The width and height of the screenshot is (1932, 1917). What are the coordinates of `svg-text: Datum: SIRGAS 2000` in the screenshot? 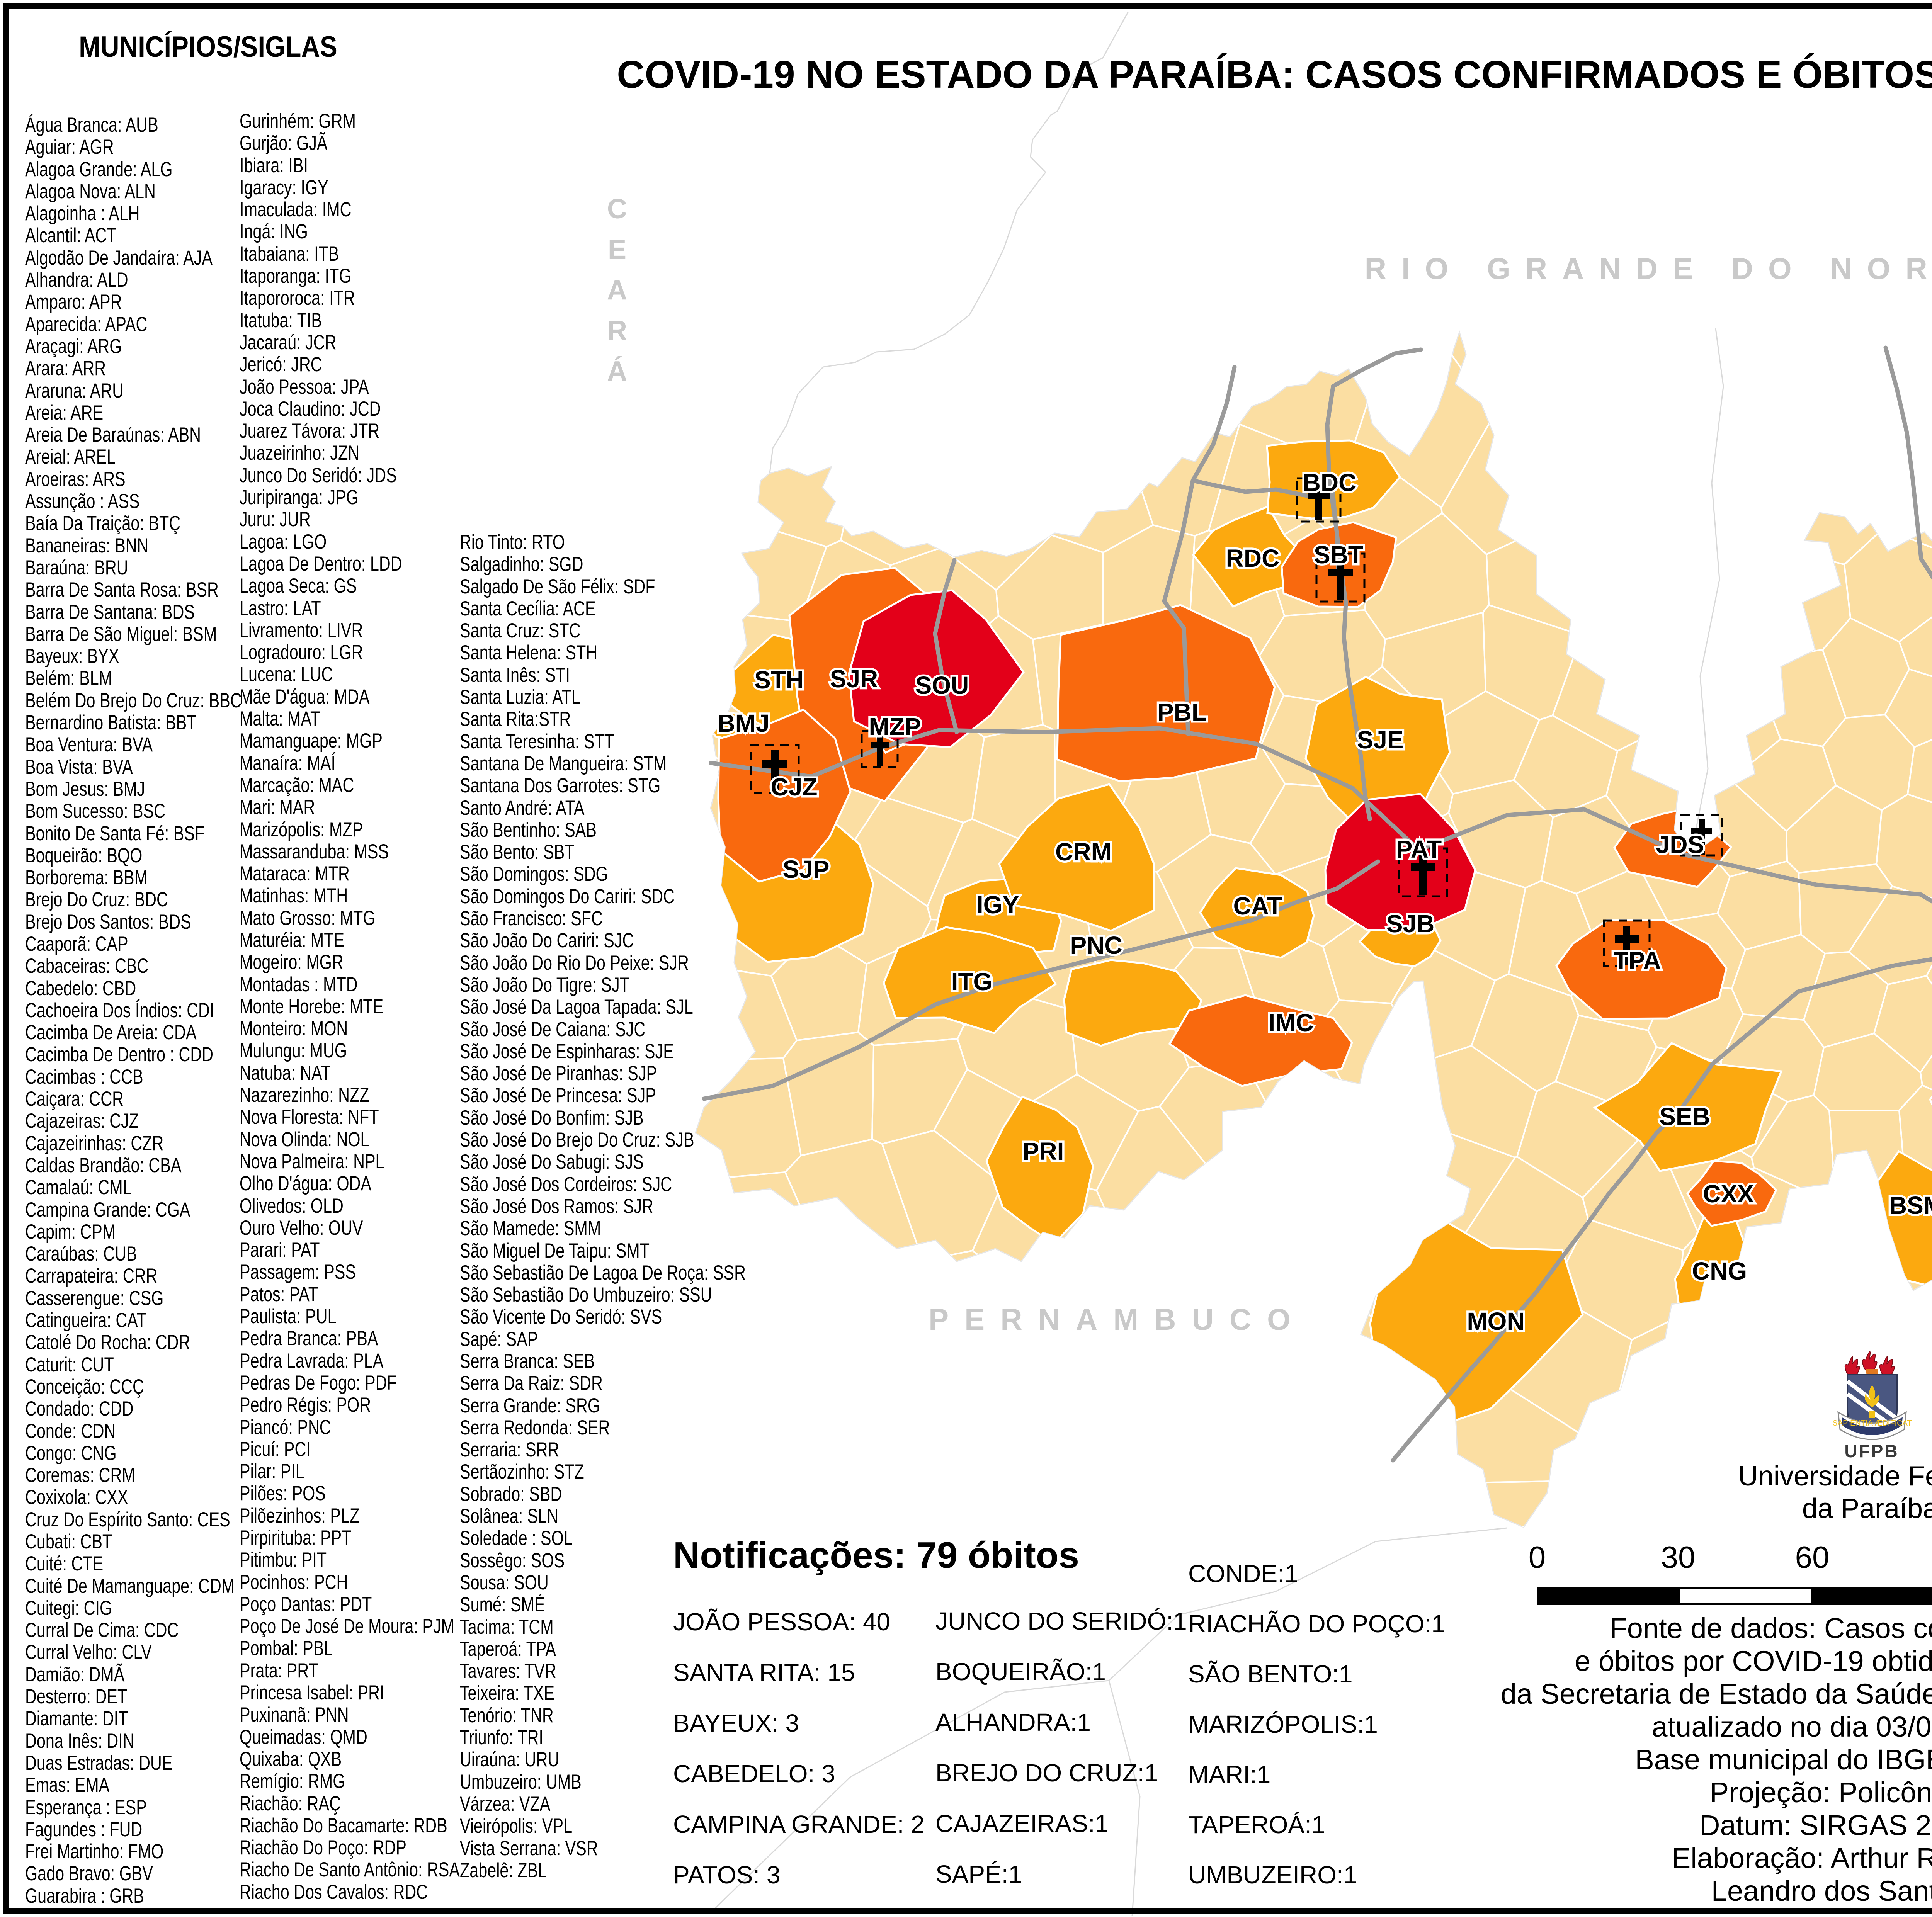 It's located at (1815, 1825).